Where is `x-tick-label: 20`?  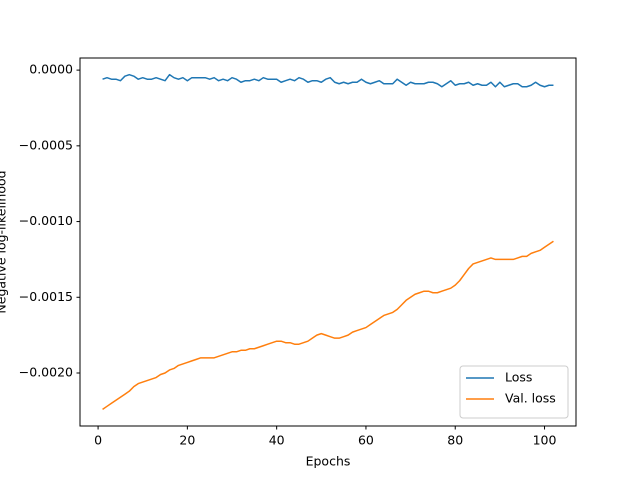 x-tick-label: 20 is located at coordinates (187, 440).